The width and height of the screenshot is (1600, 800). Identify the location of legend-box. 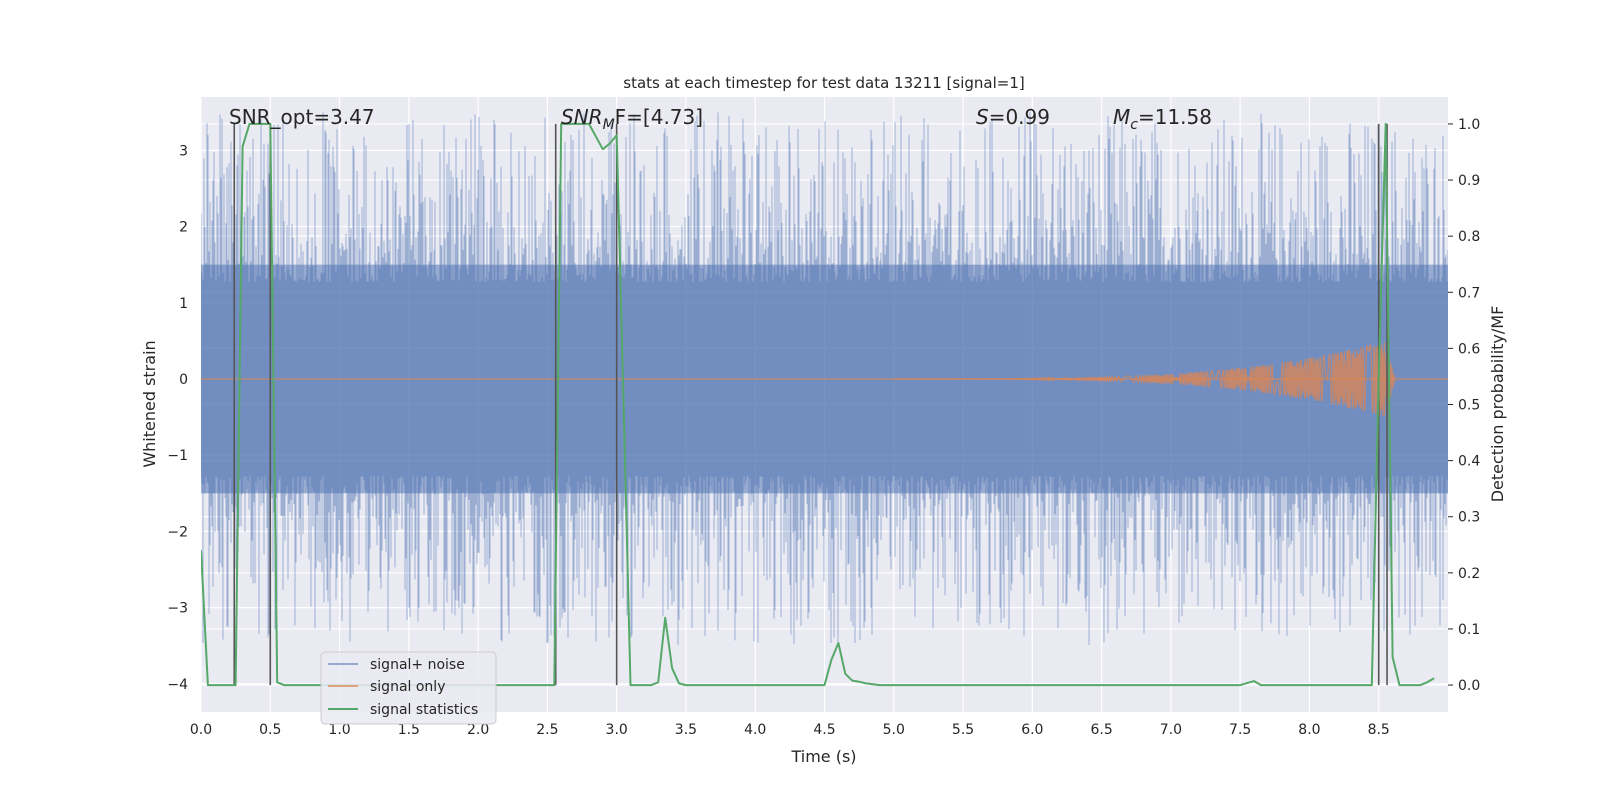
(408, 688).